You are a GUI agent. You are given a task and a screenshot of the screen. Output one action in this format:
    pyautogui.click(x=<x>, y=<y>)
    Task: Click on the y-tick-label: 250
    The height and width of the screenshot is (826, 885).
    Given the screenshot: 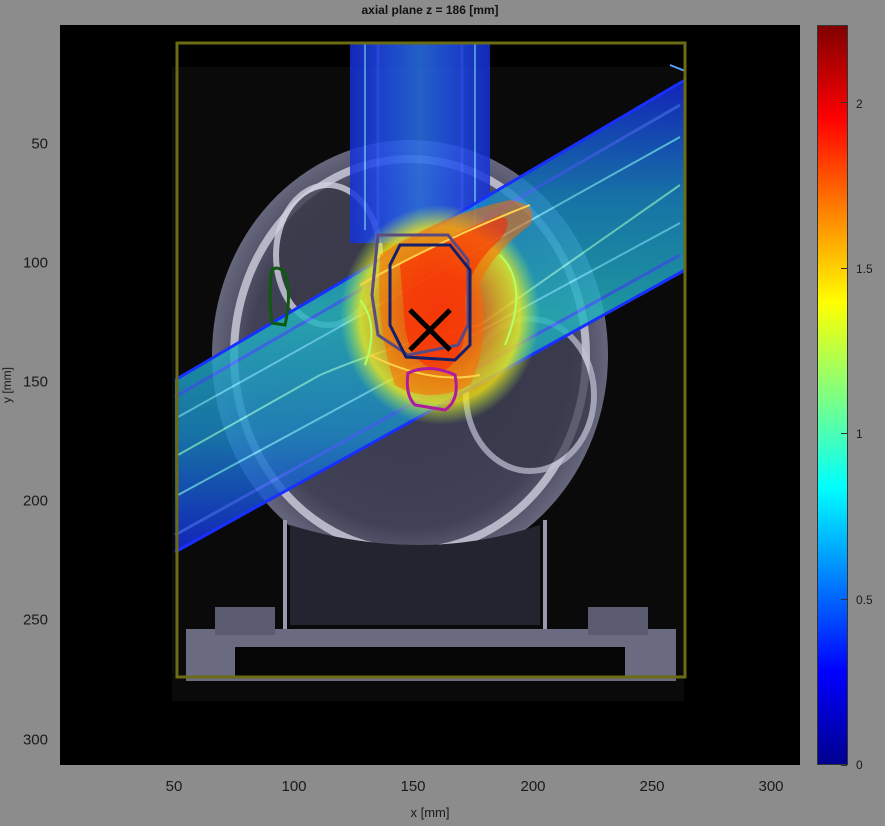 What is the action you would take?
    pyautogui.click(x=24, y=620)
    